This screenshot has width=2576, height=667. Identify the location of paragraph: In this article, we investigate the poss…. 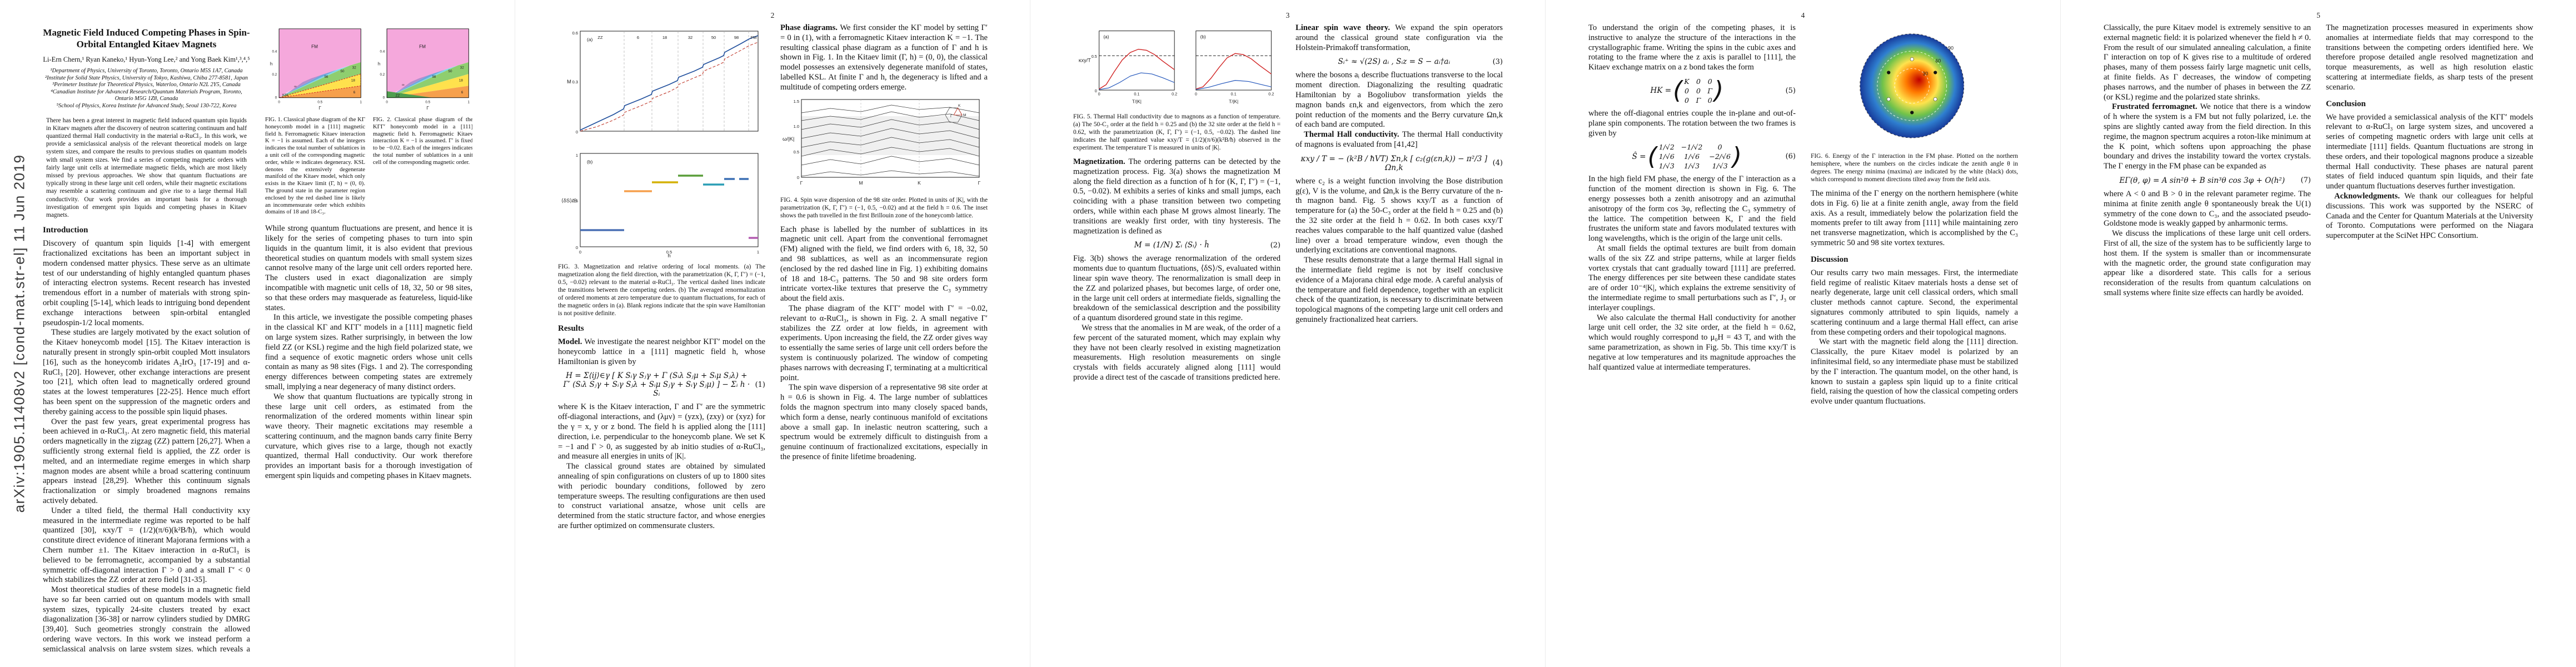
(368, 352).